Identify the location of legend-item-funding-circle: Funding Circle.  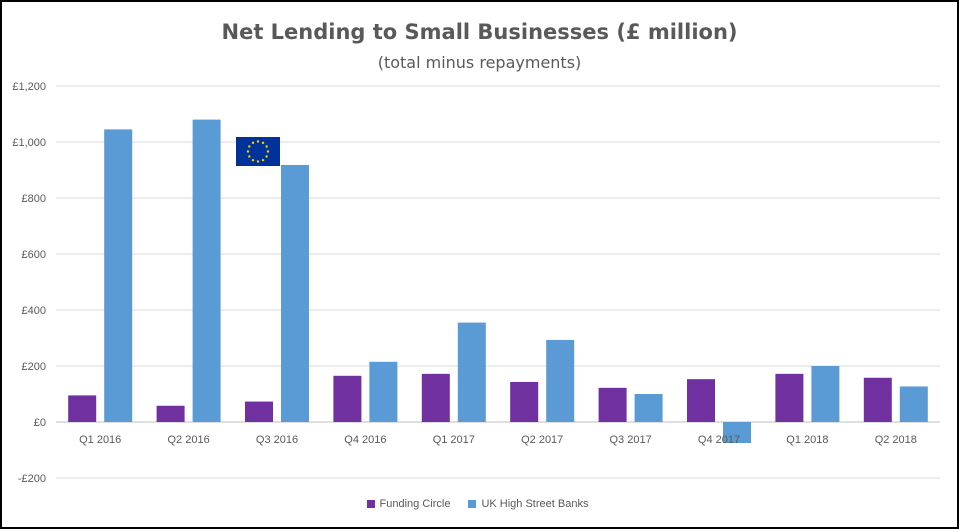
(408, 504).